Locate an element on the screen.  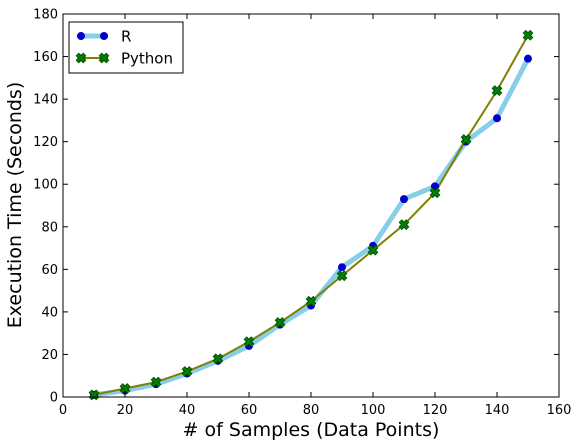
legend-marker-start-python is located at coordinates (81, 58).